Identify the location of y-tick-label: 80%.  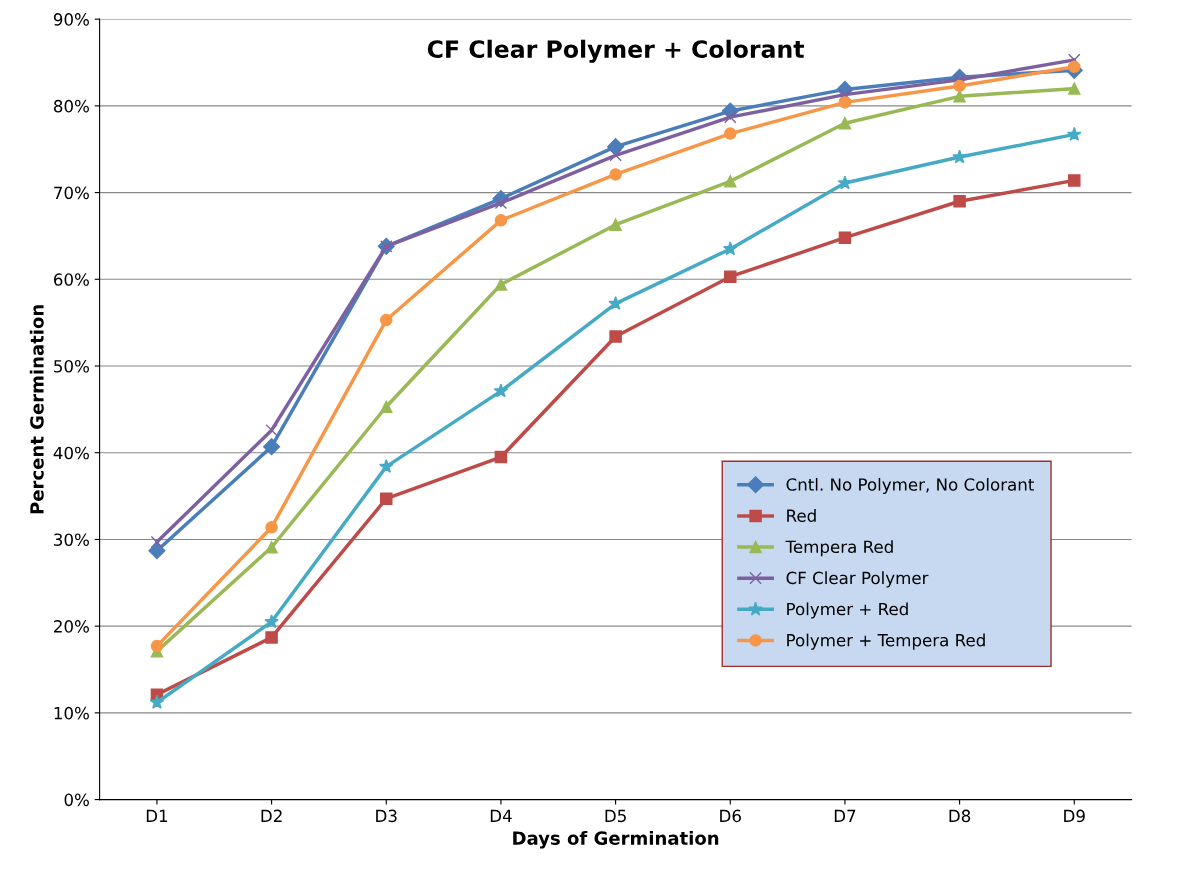
(71, 106).